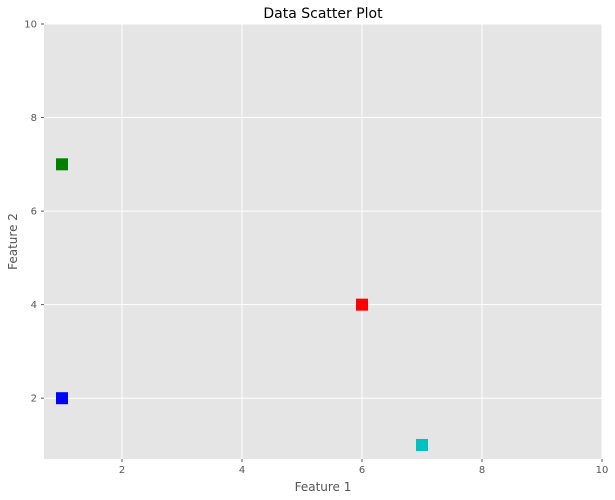  Describe the element at coordinates (122, 470) in the screenshot. I see `x-tick-label: 2` at that location.